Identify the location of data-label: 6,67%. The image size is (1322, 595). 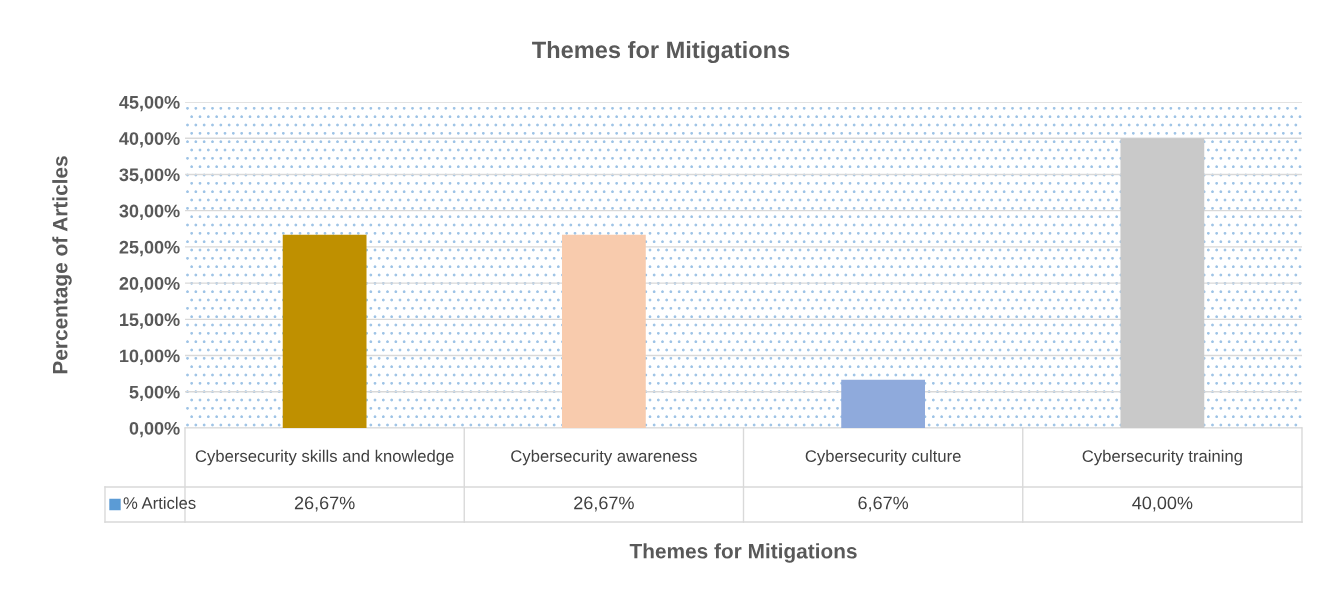
(883, 504).